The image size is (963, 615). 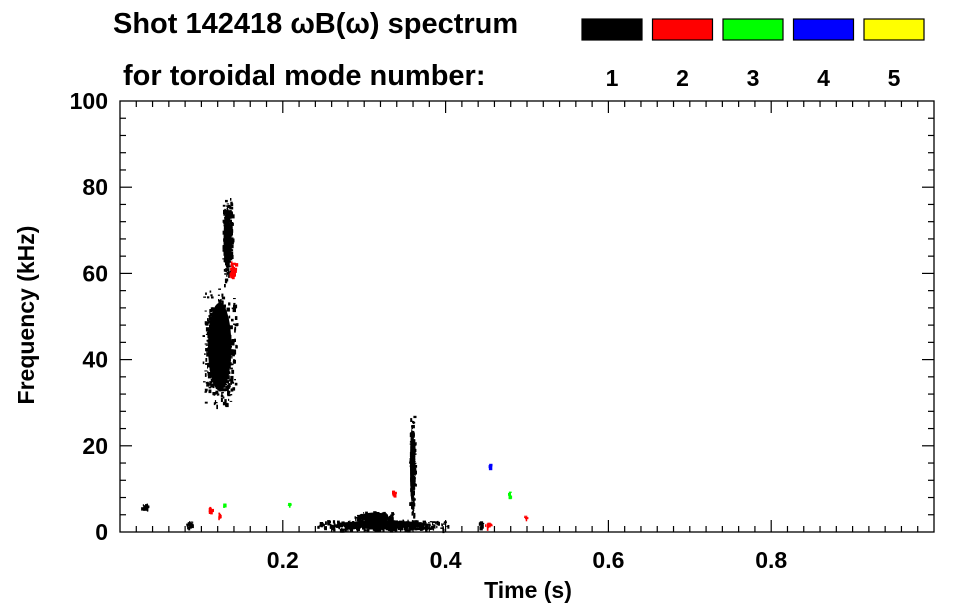 I want to click on legend-label-mode-1: 1, so click(x=612, y=78).